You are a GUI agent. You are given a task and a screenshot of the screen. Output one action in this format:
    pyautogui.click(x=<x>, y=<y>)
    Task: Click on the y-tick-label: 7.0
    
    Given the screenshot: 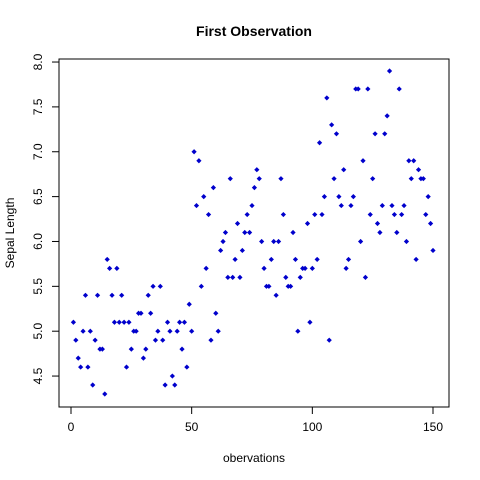 What is the action you would take?
    pyautogui.click(x=38, y=151)
    